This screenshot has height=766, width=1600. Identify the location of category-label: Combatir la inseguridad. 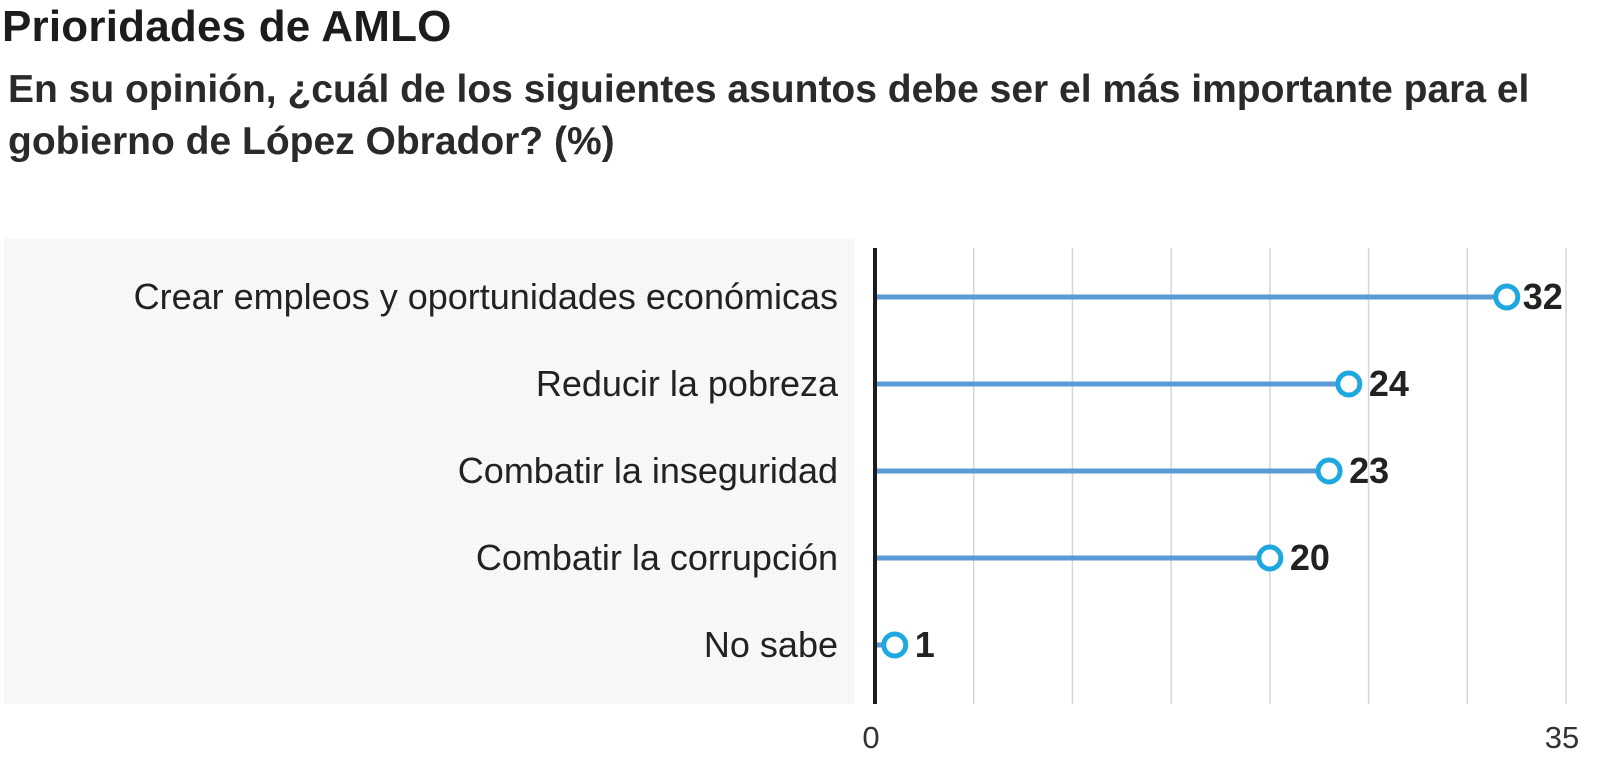
(648, 470).